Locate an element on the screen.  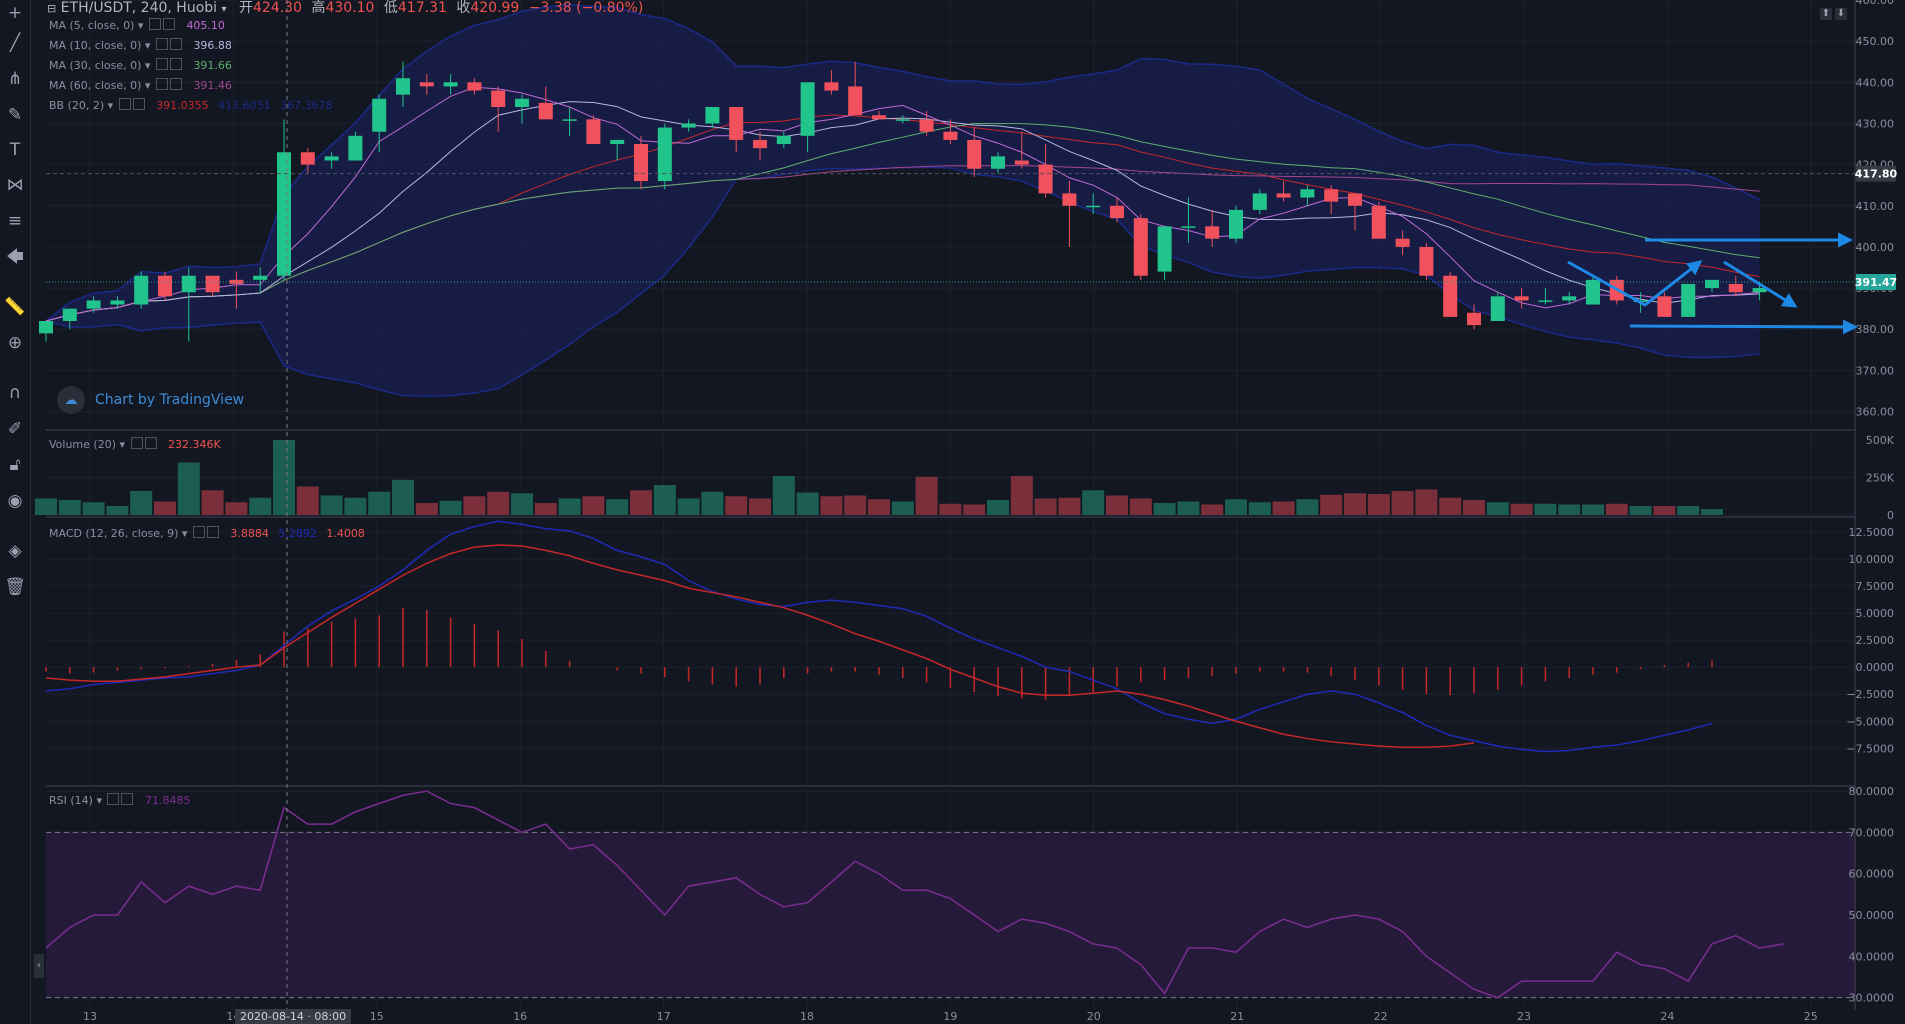
x-tick-label: 24 is located at coordinates (1667, 1016).